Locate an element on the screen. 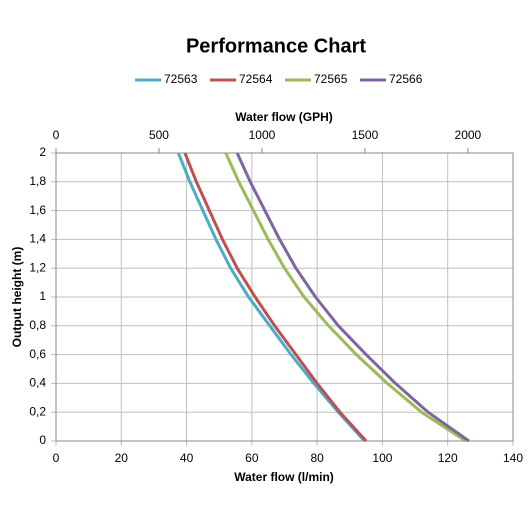 The height and width of the screenshot is (530, 530). legend-label: 72565 is located at coordinates (331, 79).